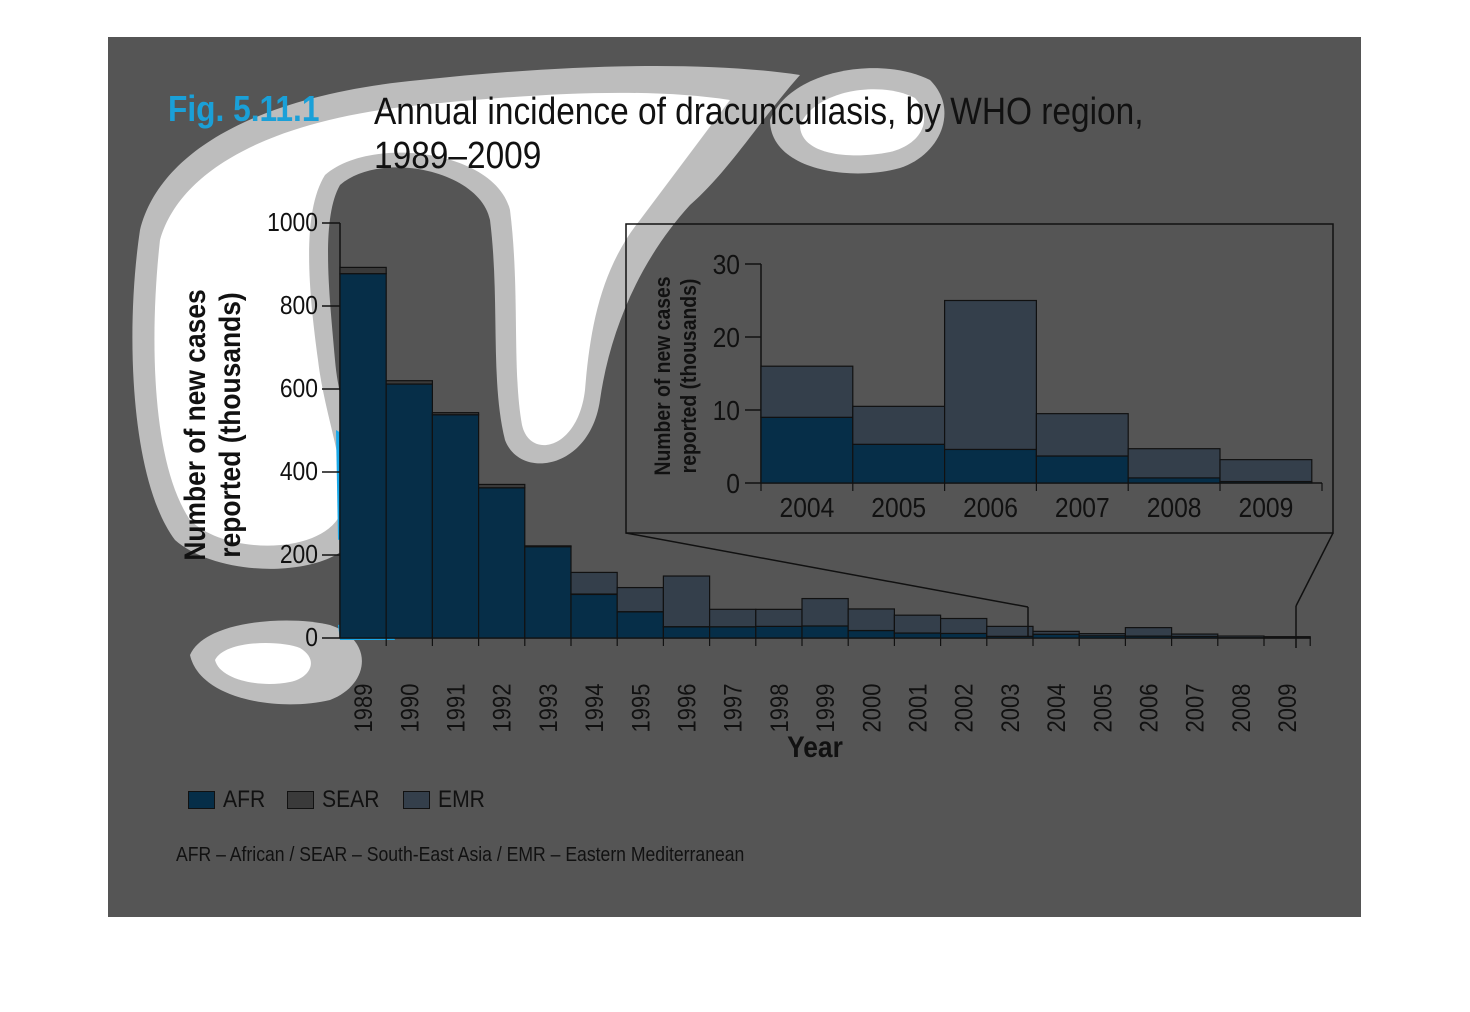  Describe the element at coordinates (689, 376) in the screenshot. I see `inset-y-axis-title-line-2: reported (thousands)` at that location.